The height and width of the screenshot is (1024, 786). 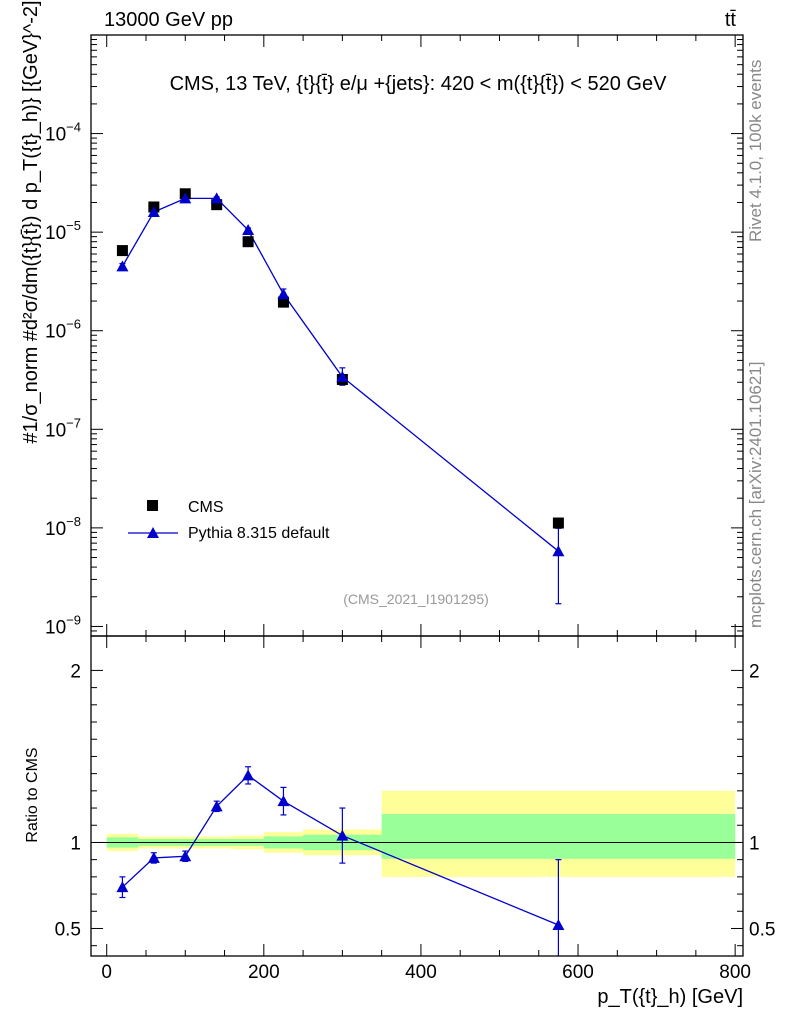 I want to click on ratio-xlabel: p_T({t}_h) [GeV], so click(x=670, y=997).